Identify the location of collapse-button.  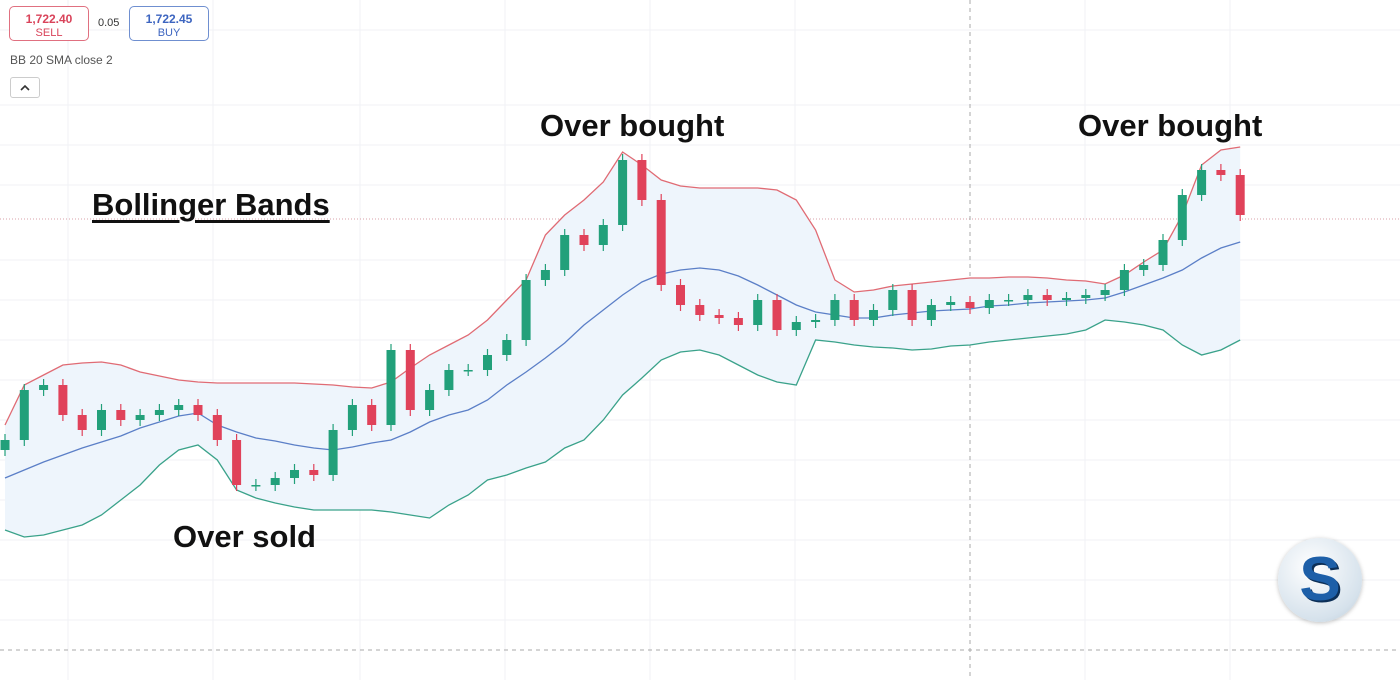
(25, 87).